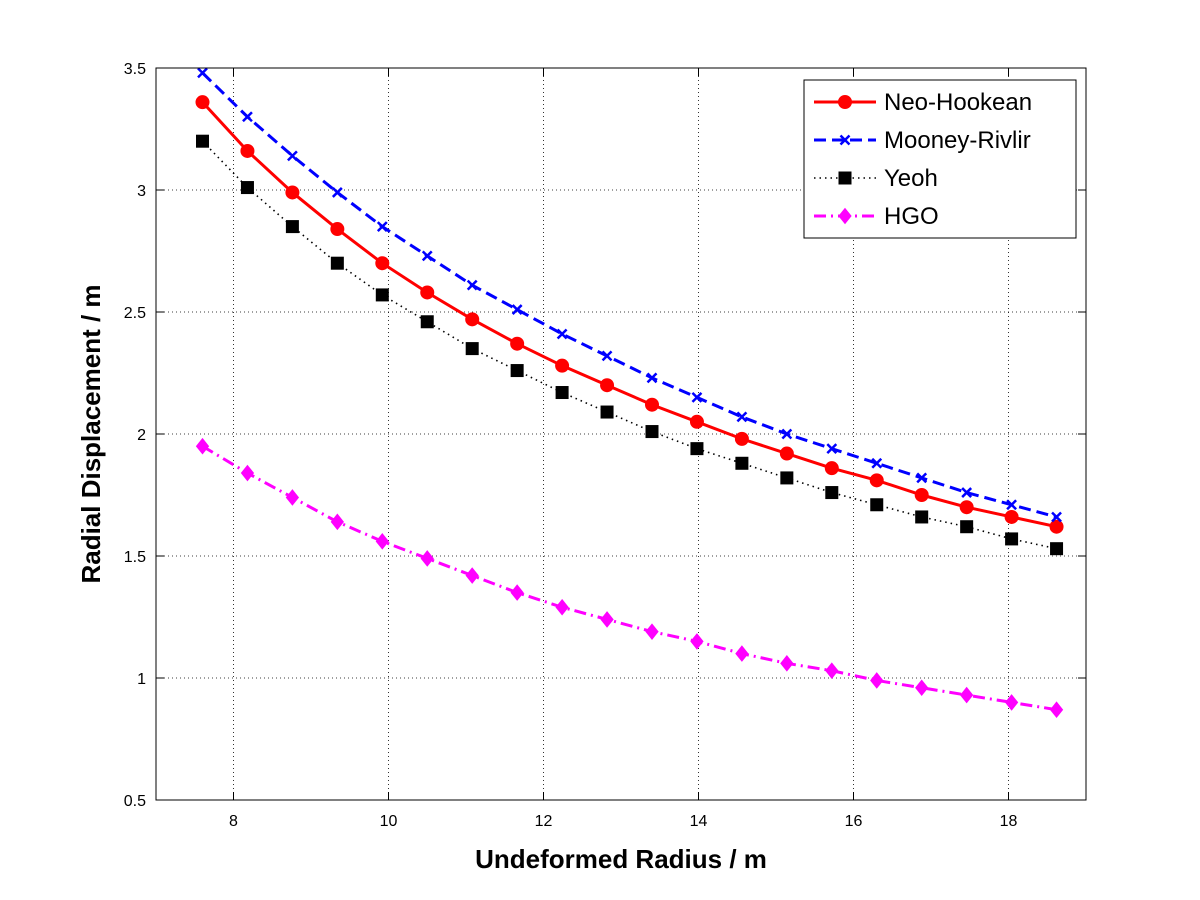 This screenshot has width=1200, height=900. I want to click on x-axis-title: Undeformed Radius / m, so click(621, 859).